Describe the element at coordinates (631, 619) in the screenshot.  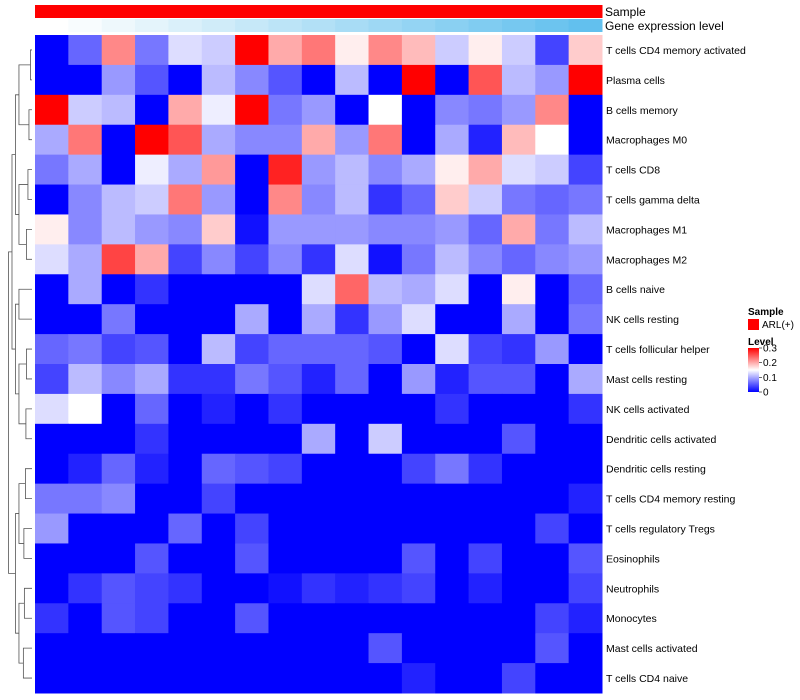
I see `row-label: Monocytes` at that location.